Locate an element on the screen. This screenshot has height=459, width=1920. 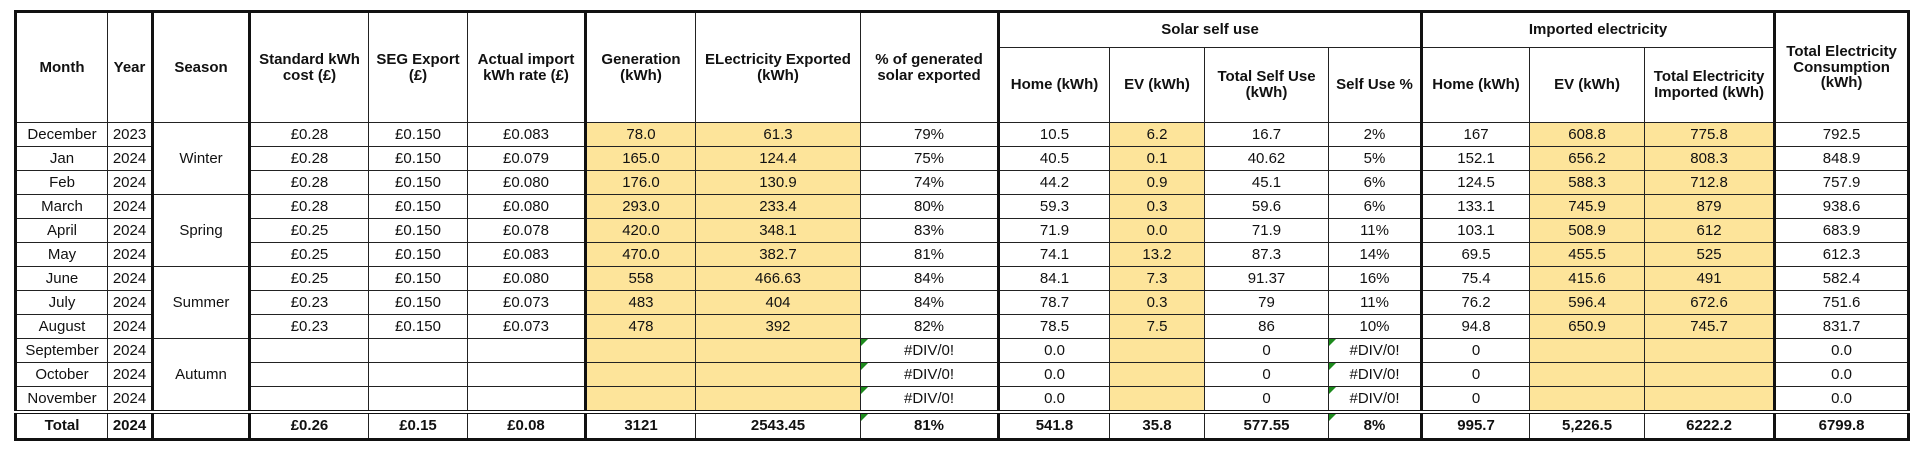
imp-total-cell: 775.8 is located at coordinates (1710, 134).